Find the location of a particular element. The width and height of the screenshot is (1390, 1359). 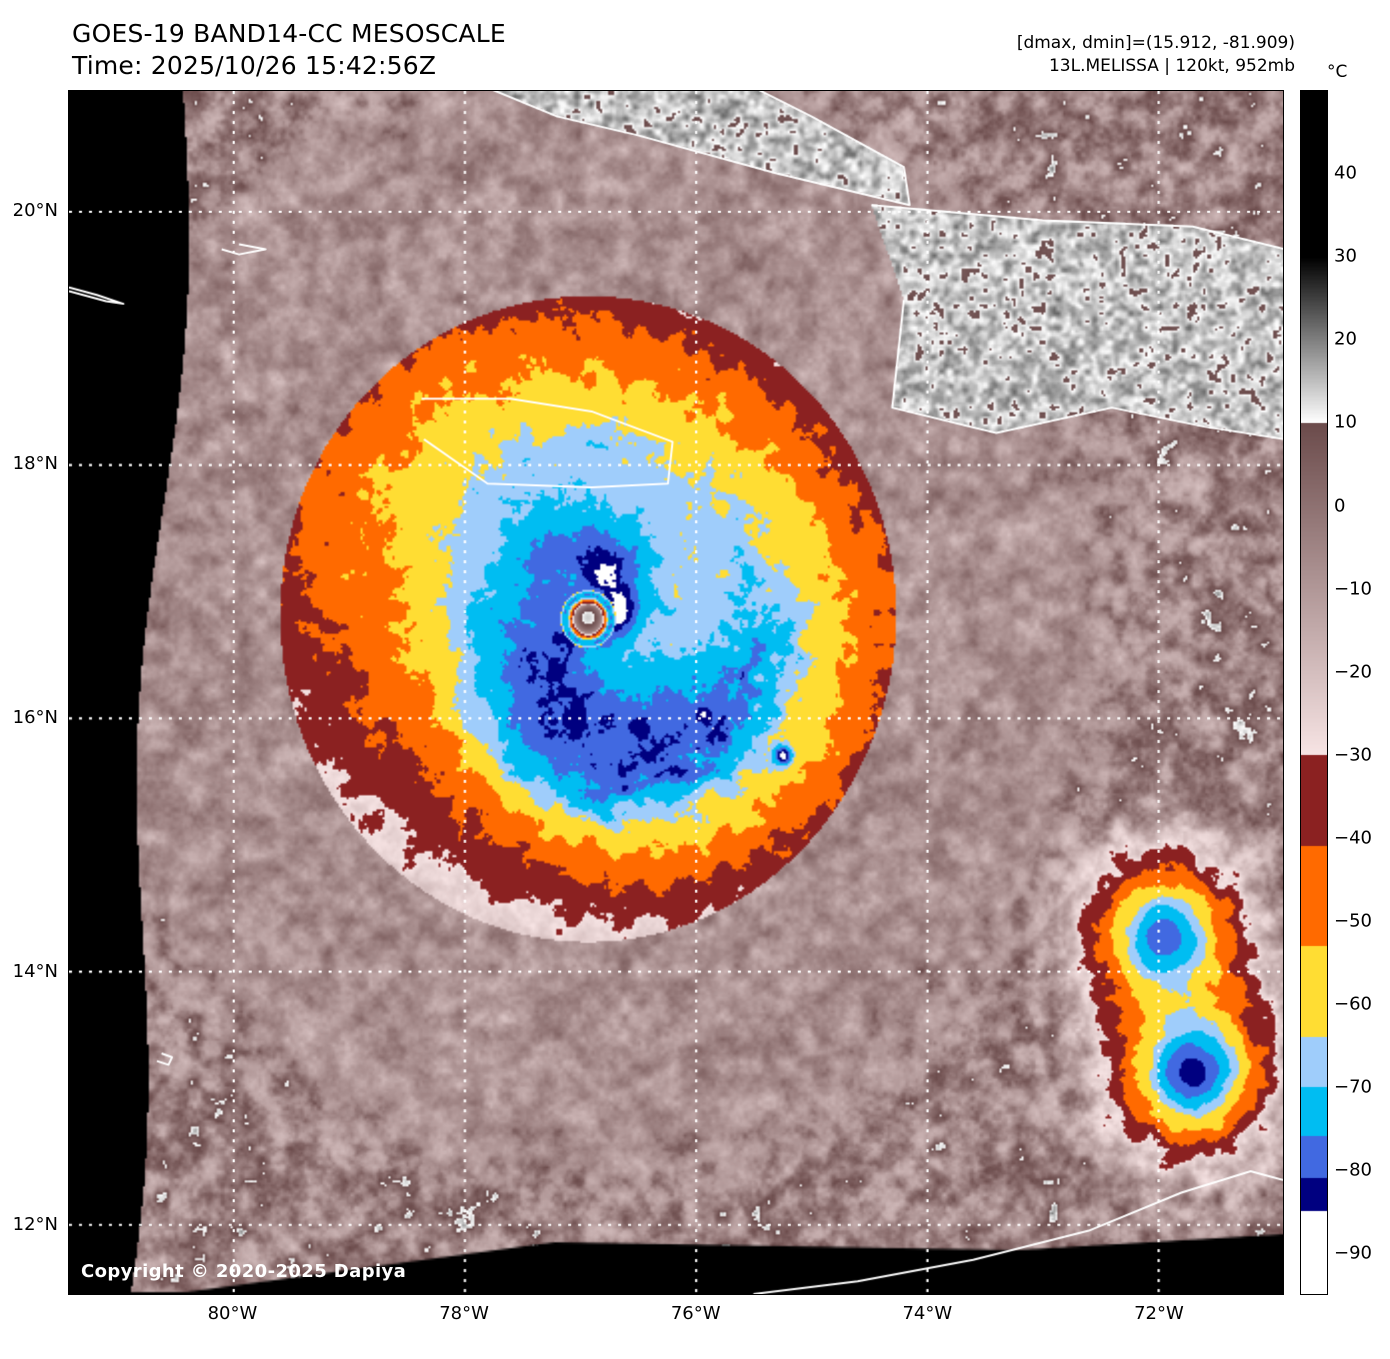

colorbar-tick-1: 30 is located at coordinates (1345, 256).